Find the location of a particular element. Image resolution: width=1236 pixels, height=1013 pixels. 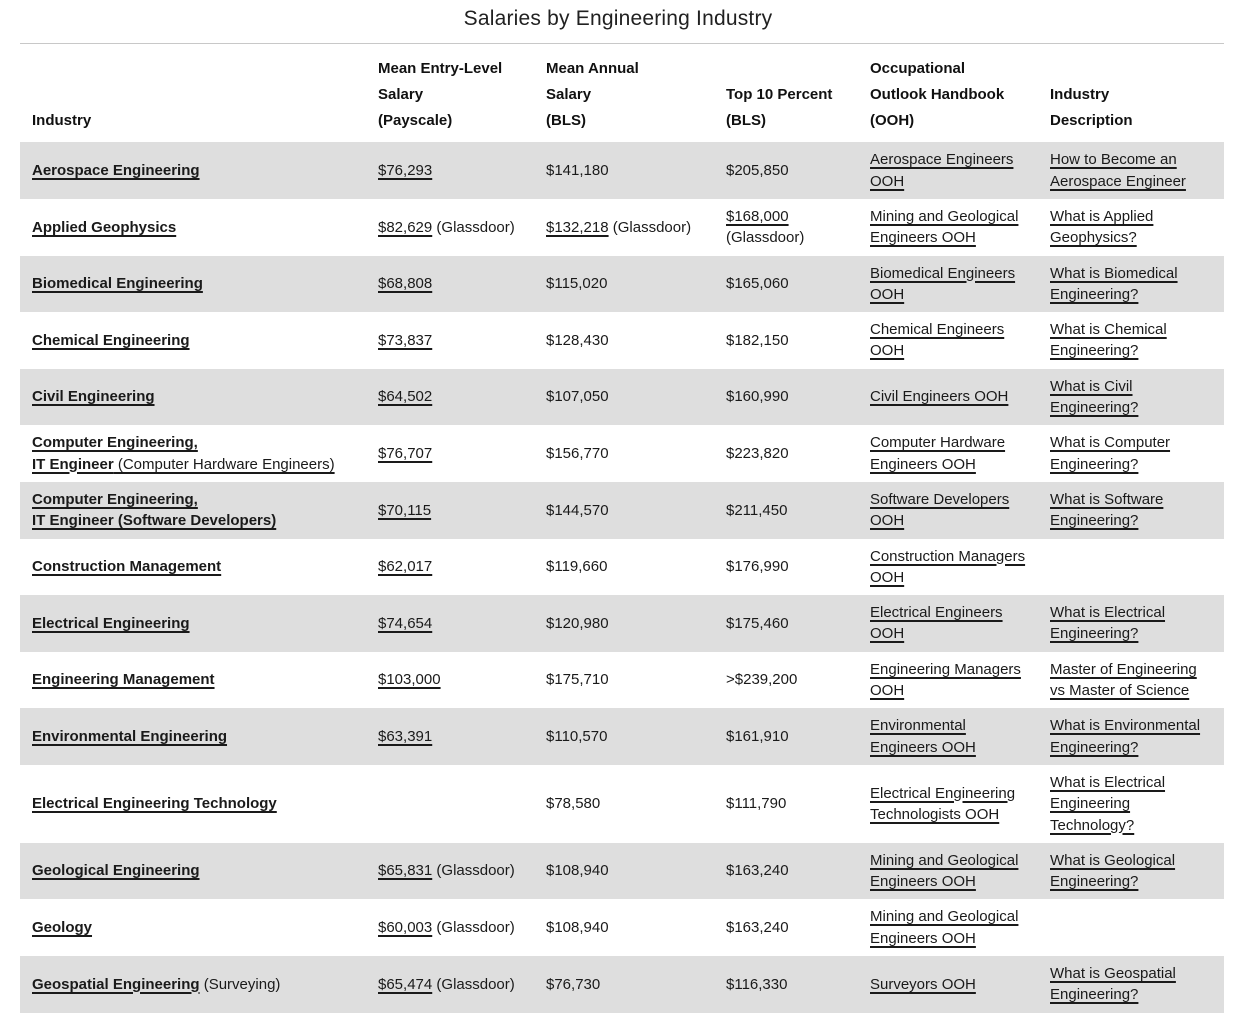

top-10-percent-link: $168,000 is located at coordinates (757, 216).